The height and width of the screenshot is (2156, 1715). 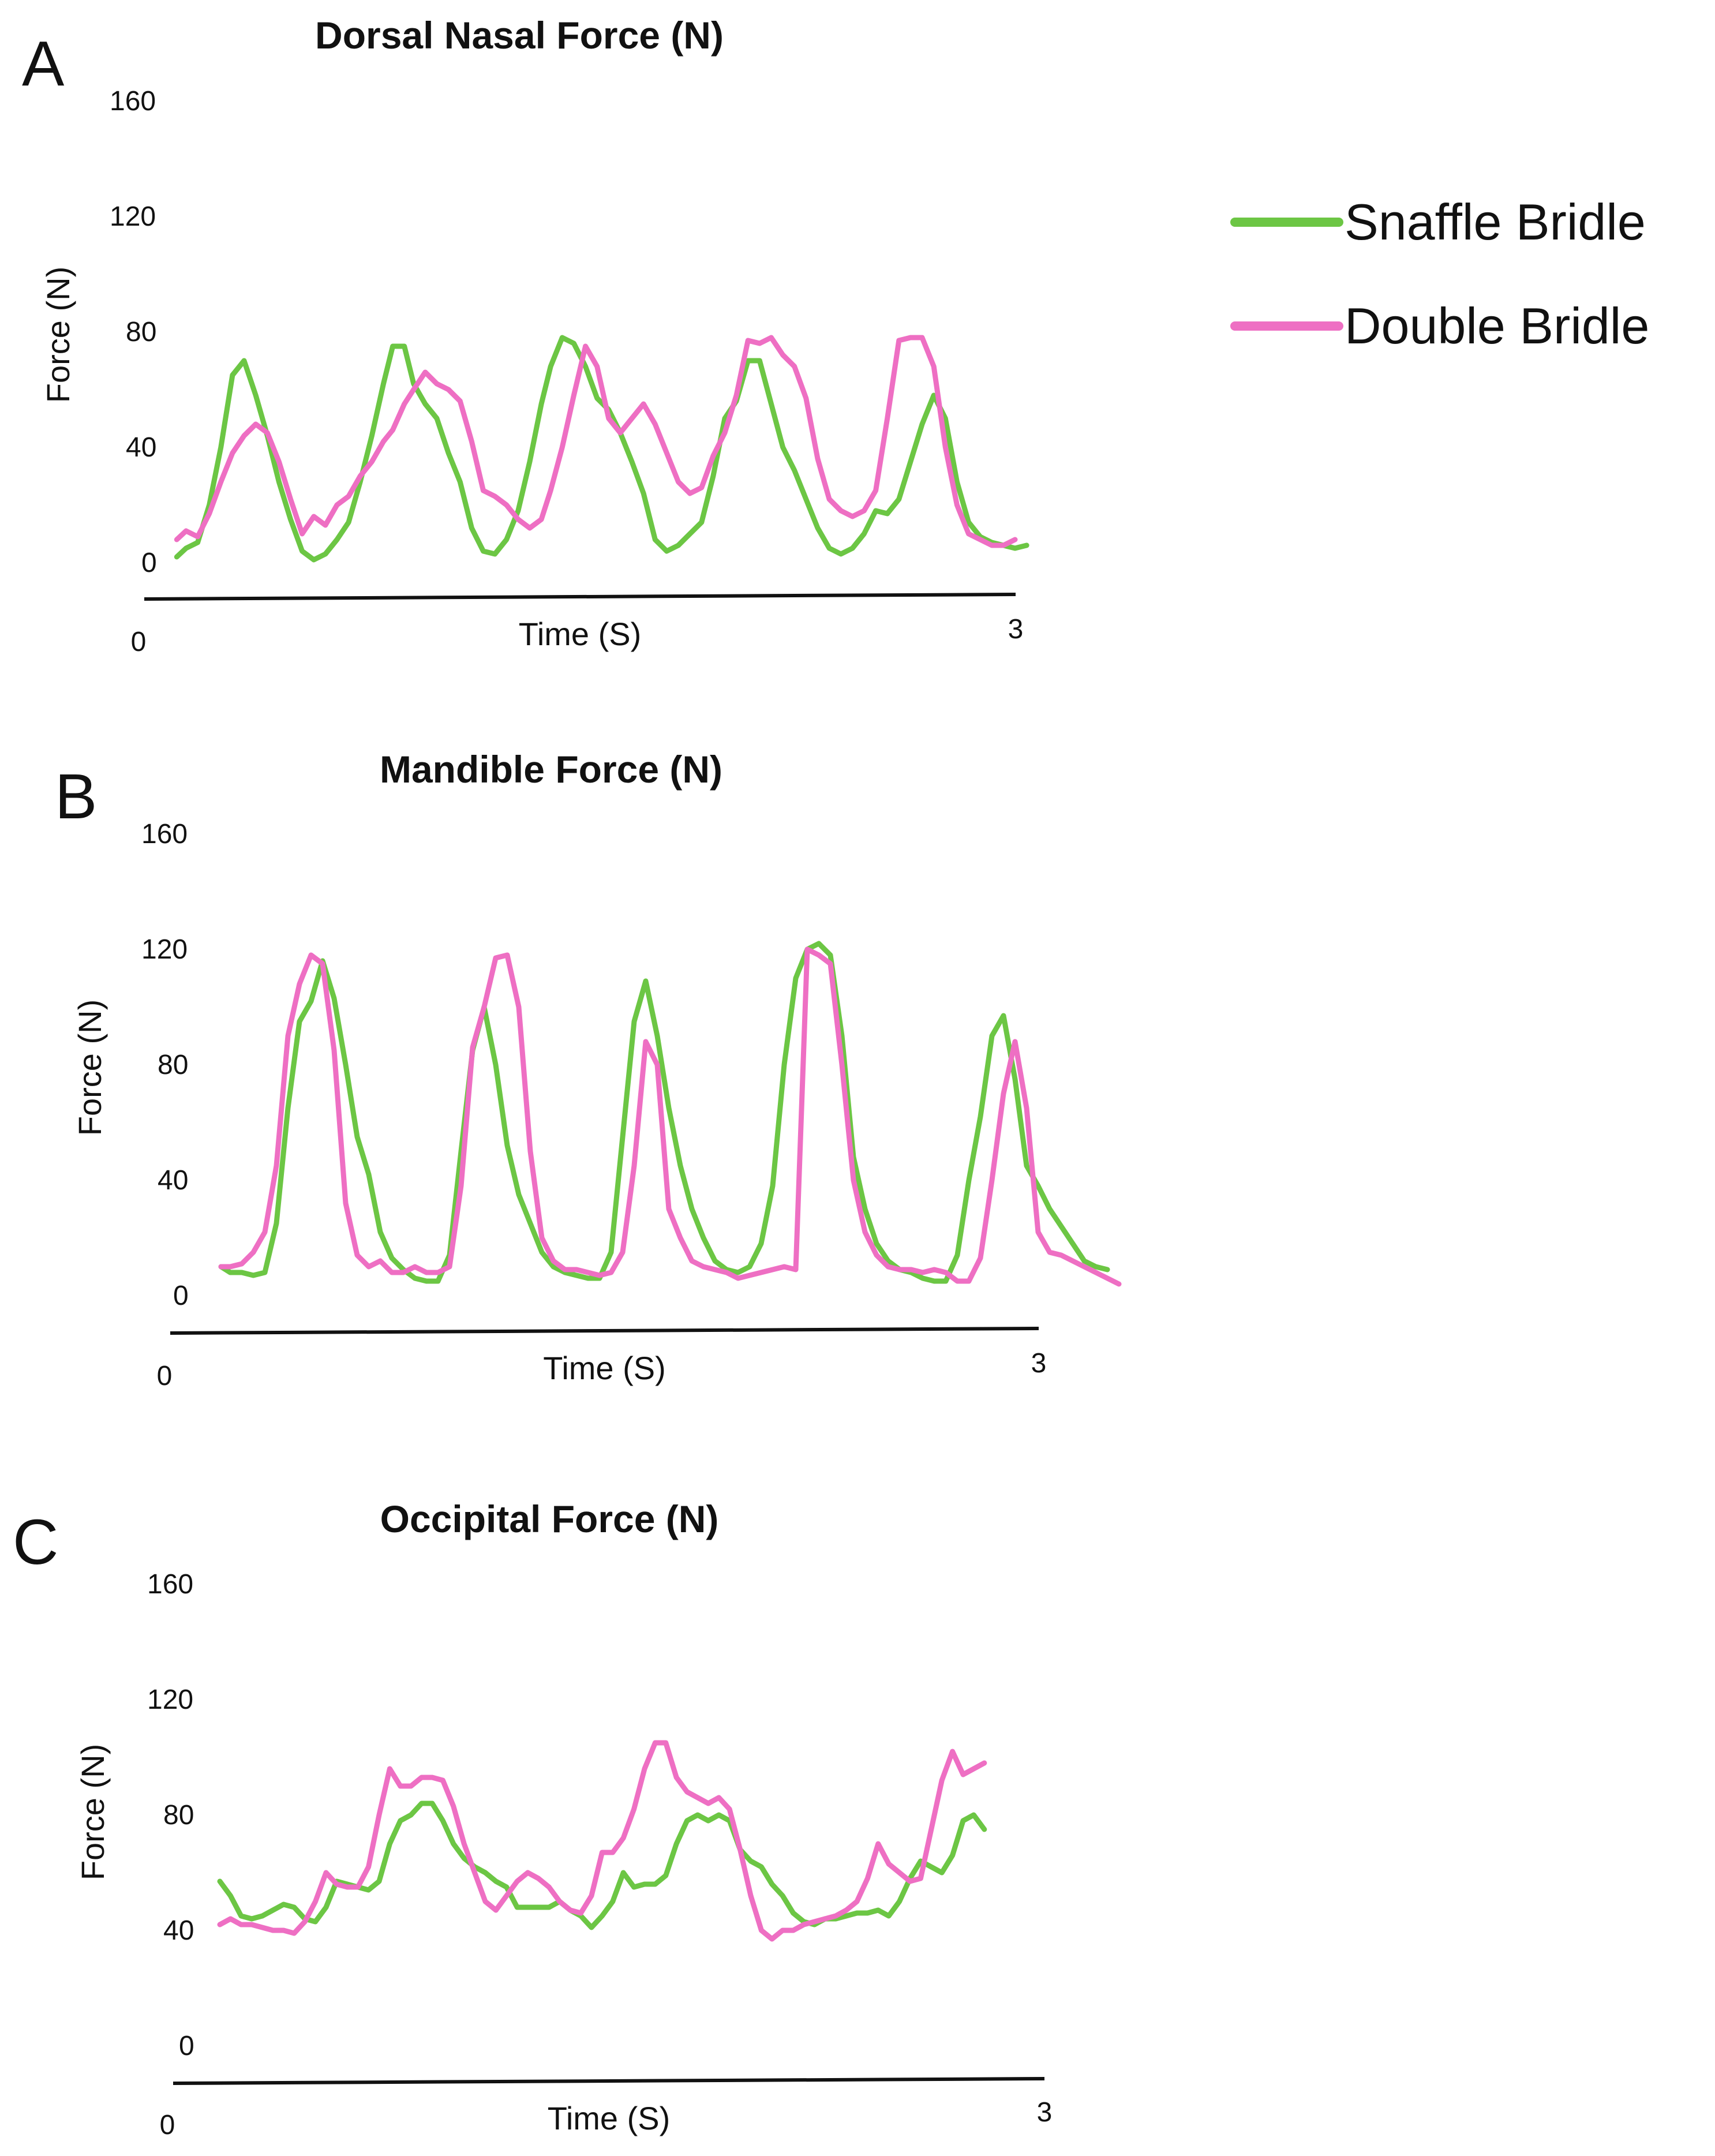 I want to click on chart-title: Dorsal Nasal Force (N), so click(x=519, y=35).